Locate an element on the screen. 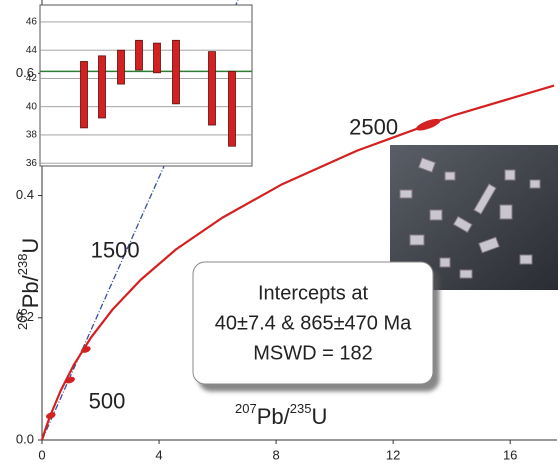  x-tick-label: 0 is located at coordinates (41, 454).